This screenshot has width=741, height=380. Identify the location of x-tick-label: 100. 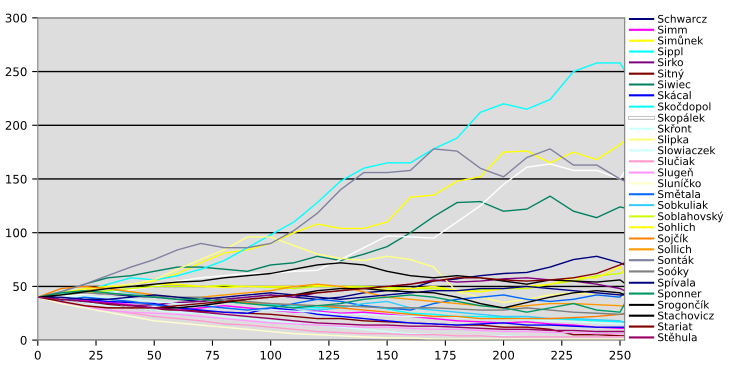
(271, 355).